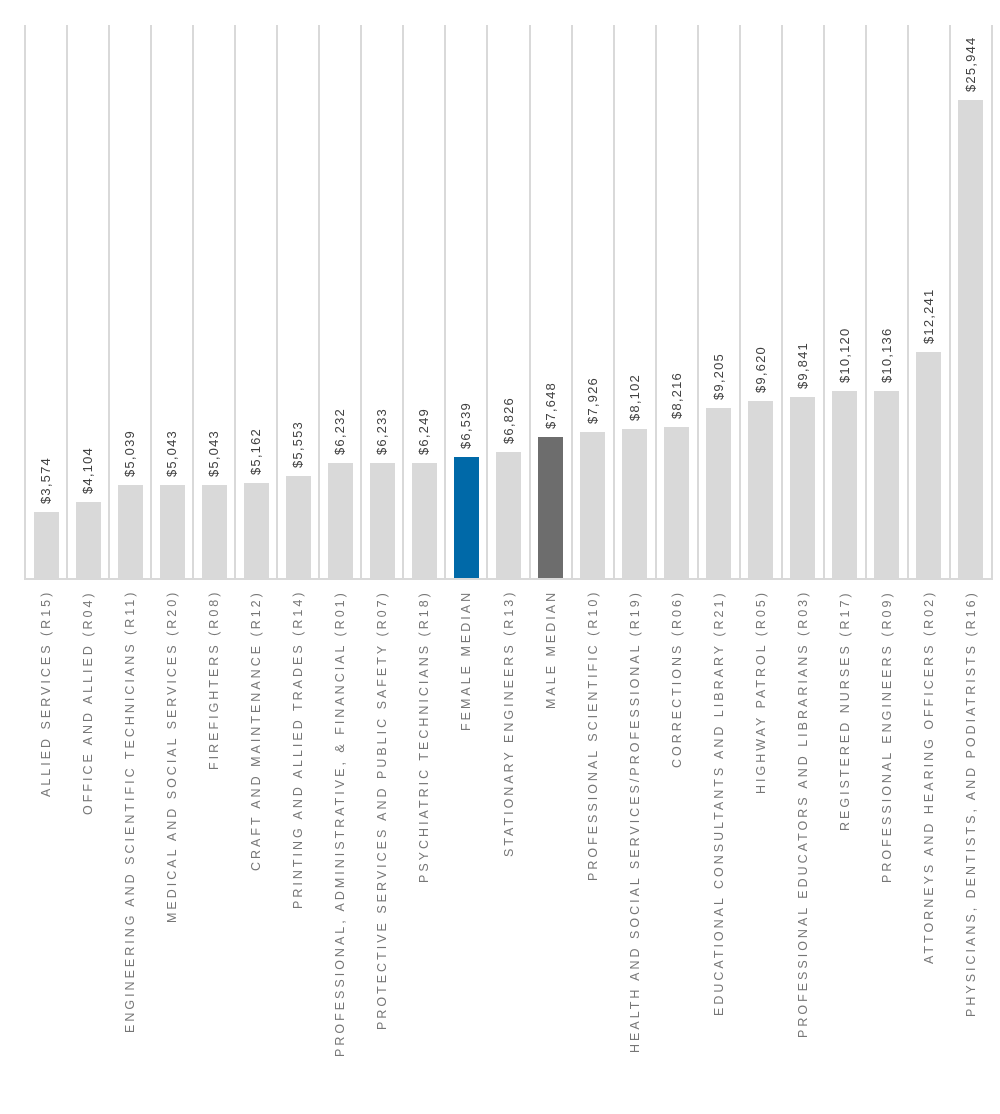  I want to click on value-label: $6,233, so click(382, 432).